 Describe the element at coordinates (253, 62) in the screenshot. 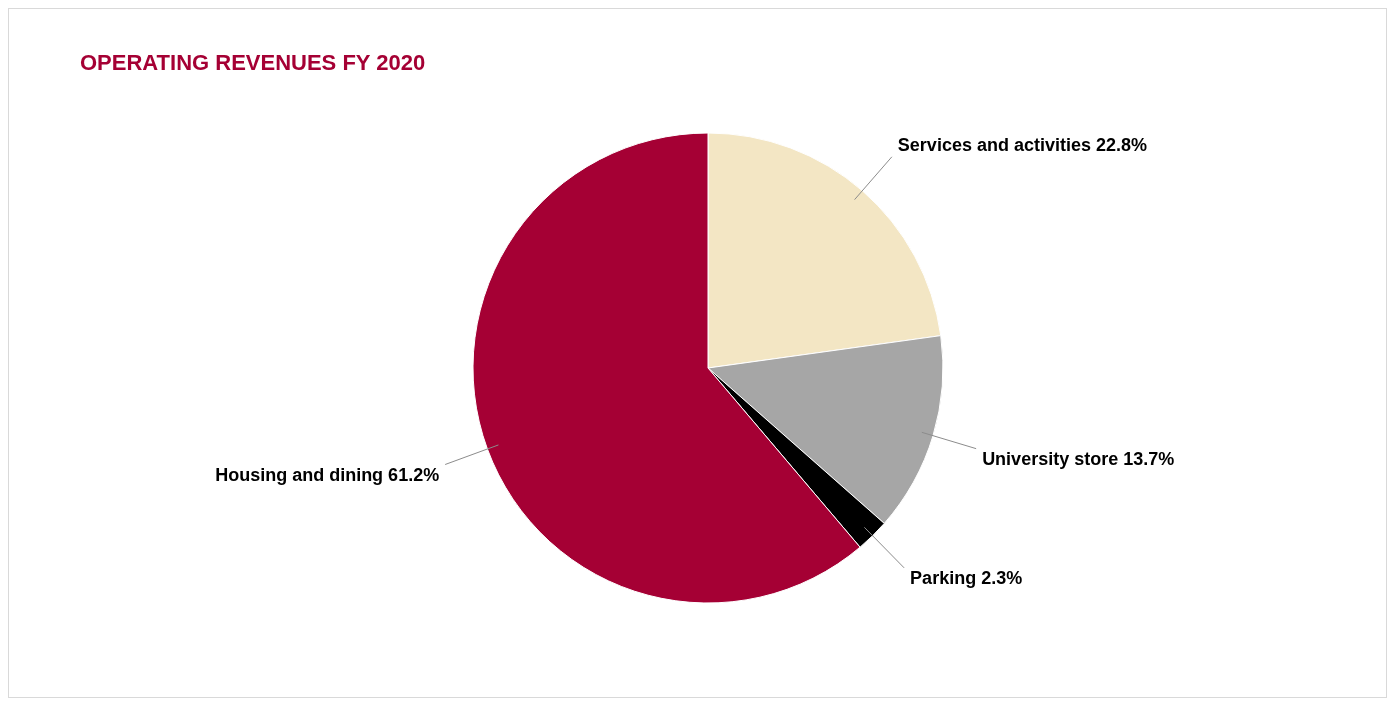

I see `chart-title: OPERATING REVENUES FY 2020` at that location.